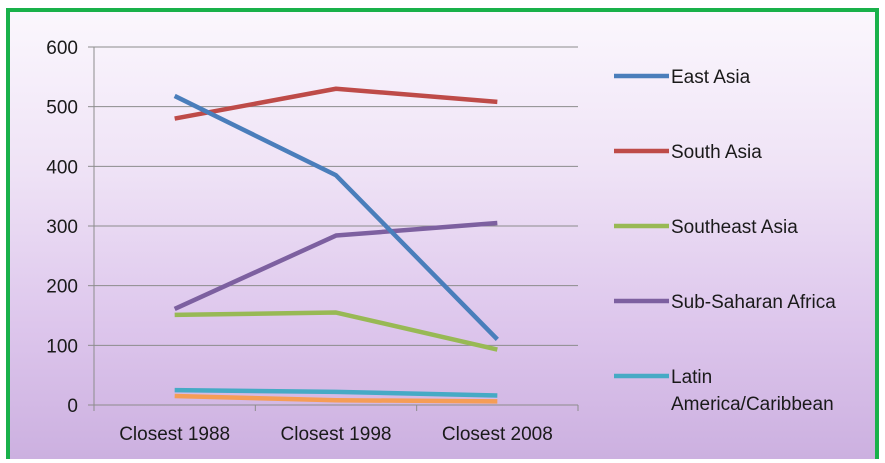  What do you see at coordinates (752, 404) in the screenshot?
I see `legend-label: America/Caribbean` at bounding box center [752, 404].